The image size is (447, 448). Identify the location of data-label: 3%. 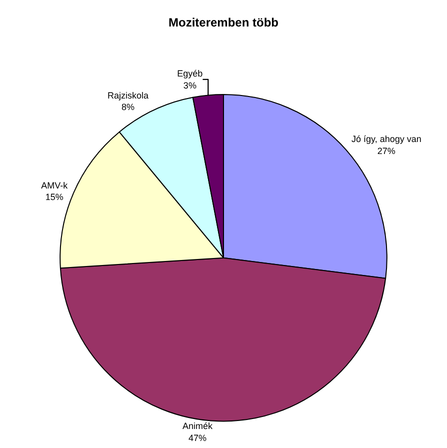
(189, 85).